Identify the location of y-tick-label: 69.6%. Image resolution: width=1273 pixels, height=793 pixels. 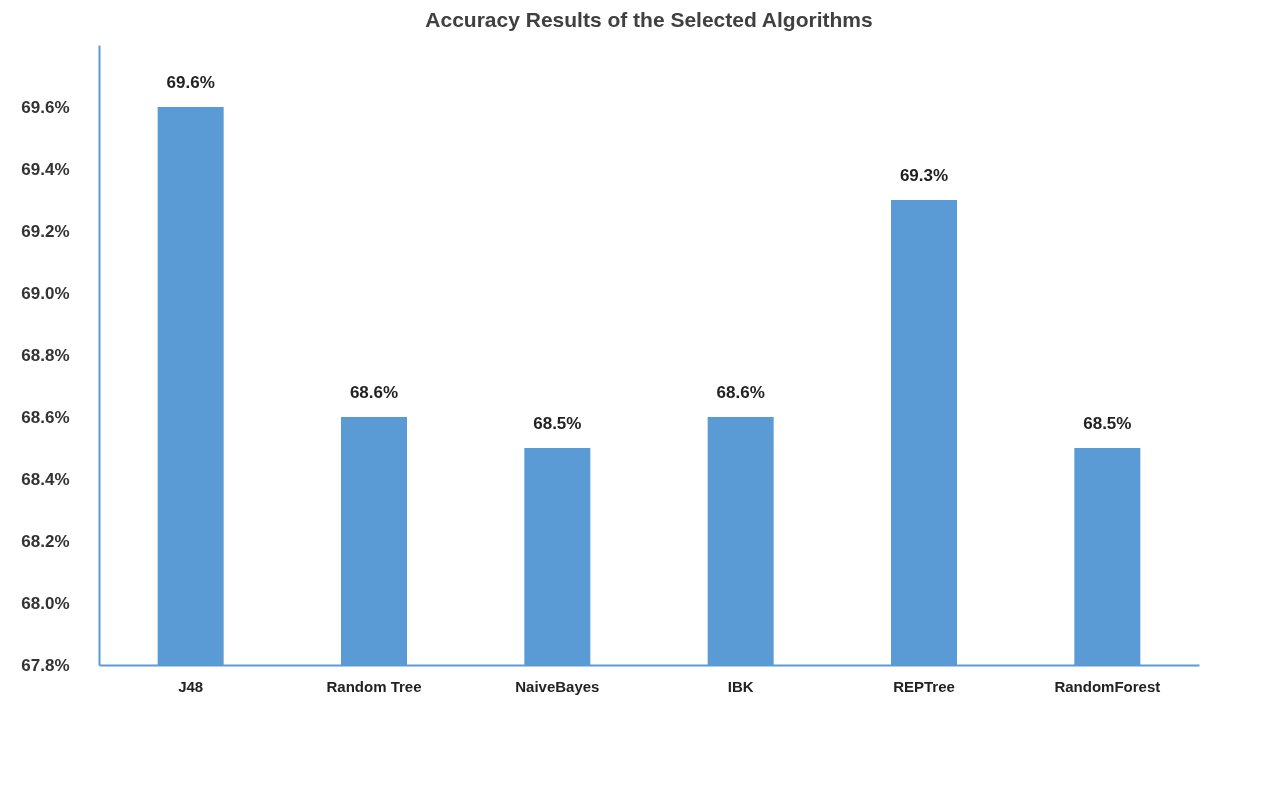
(45, 107).